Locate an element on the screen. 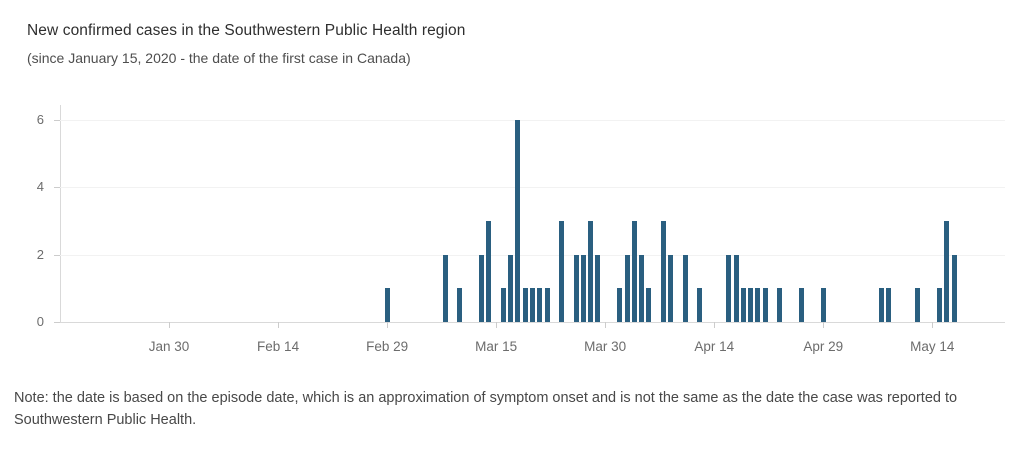 Image resolution: width=1026 pixels, height=458 pixels. x-axis-line is located at coordinates (532, 322).